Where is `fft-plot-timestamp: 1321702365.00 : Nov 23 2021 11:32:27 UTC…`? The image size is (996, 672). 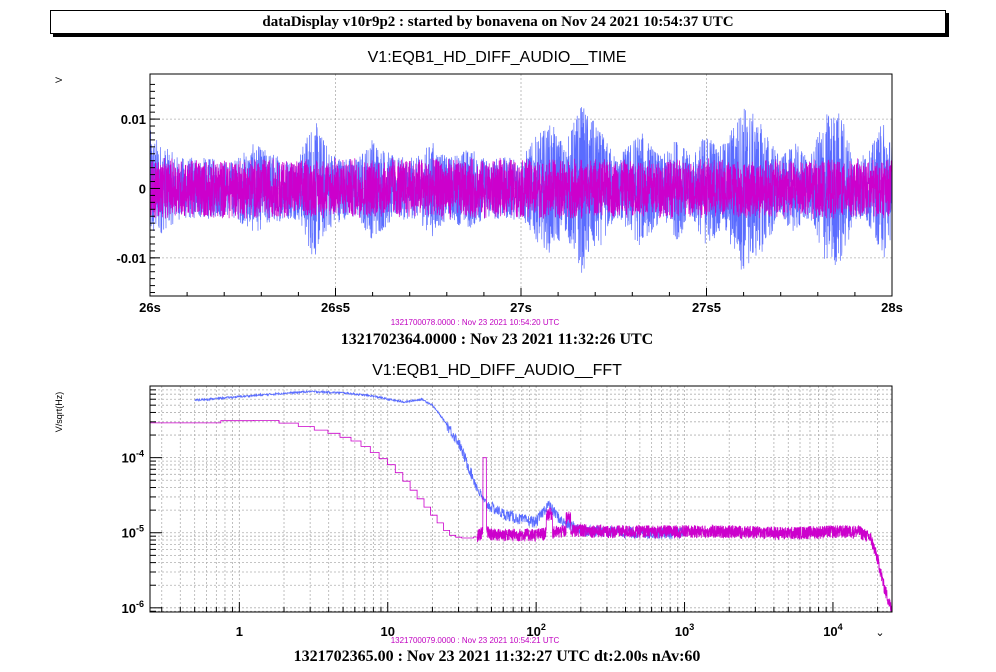 fft-plot-timestamp: 1321702365.00 : Nov 23 2021 11:32:27 UTC… is located at coordinates (497, 656).